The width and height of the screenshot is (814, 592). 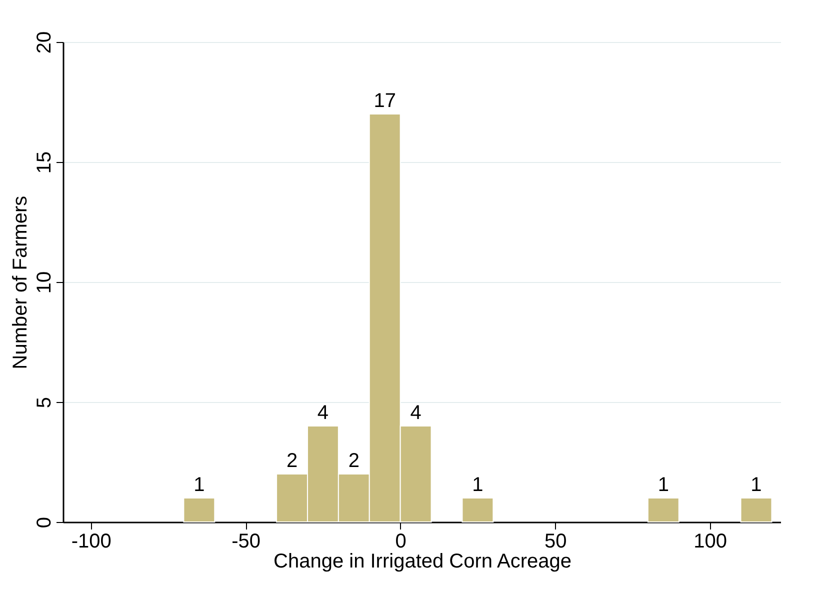 What do you see at coordinates (423, 561) in the screenshot?
I see `x-axis-title: Change in Irrigated Corn Acreage` at bounding box center [423, 561].